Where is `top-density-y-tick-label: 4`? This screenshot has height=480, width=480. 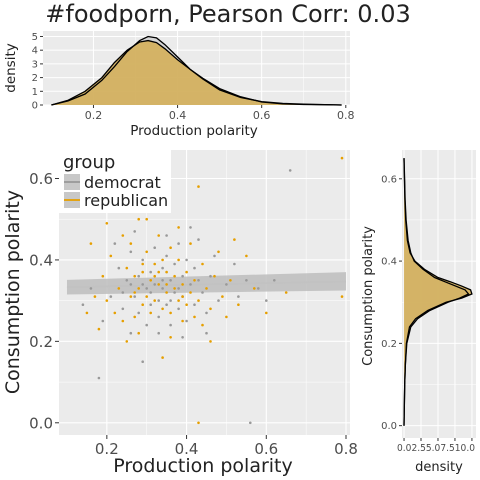
top-density-y-tick-label: 4 is located at coordinates (35, 51).